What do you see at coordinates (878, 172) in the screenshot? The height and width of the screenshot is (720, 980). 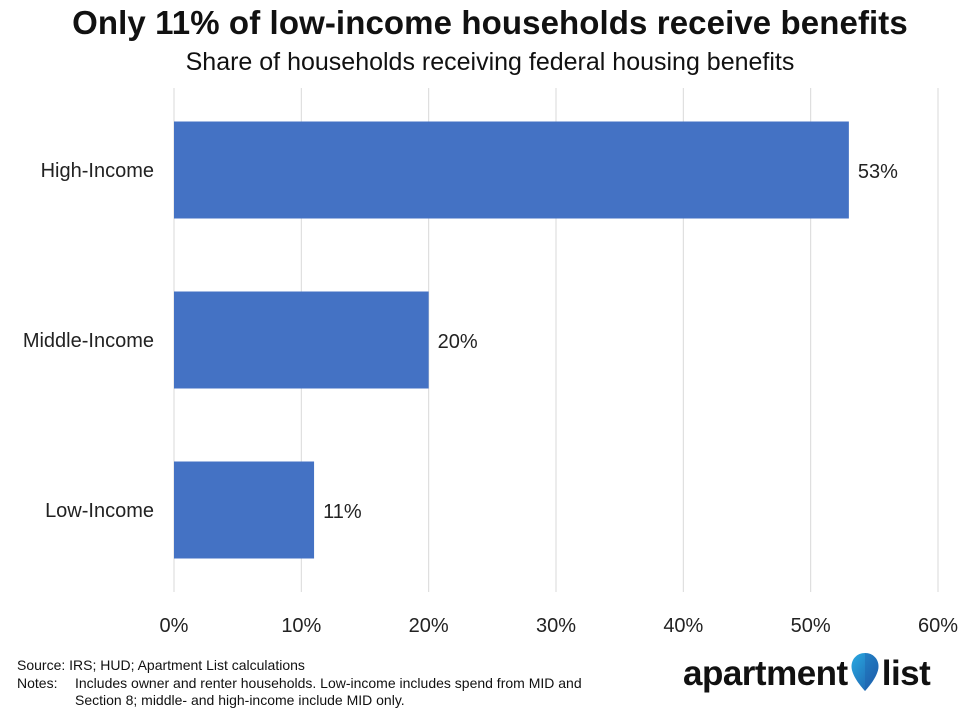 I see `data-label: 53%` at bounding box center [878, 172].